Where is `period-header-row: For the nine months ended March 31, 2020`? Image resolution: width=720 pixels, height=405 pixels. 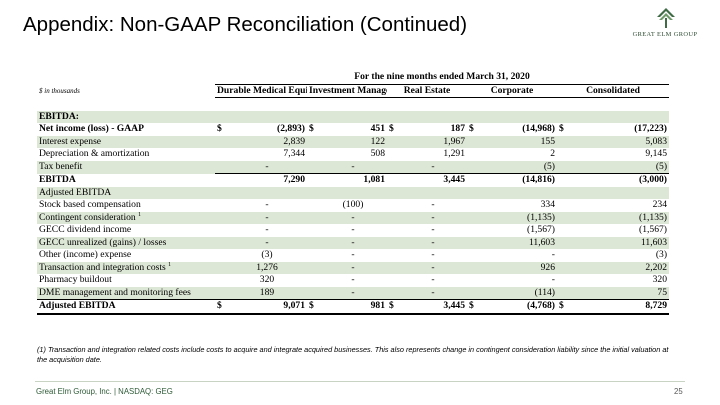 period-header-row: For the nine months ended March 31, 2020 is located at coordinates (353, 78).